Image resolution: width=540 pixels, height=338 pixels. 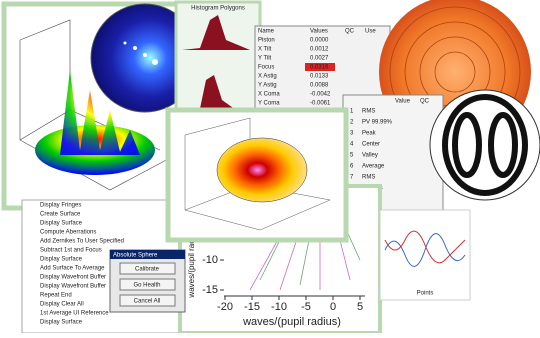 I want to click on x-tick-label: -20, so click(x=225, y=307).